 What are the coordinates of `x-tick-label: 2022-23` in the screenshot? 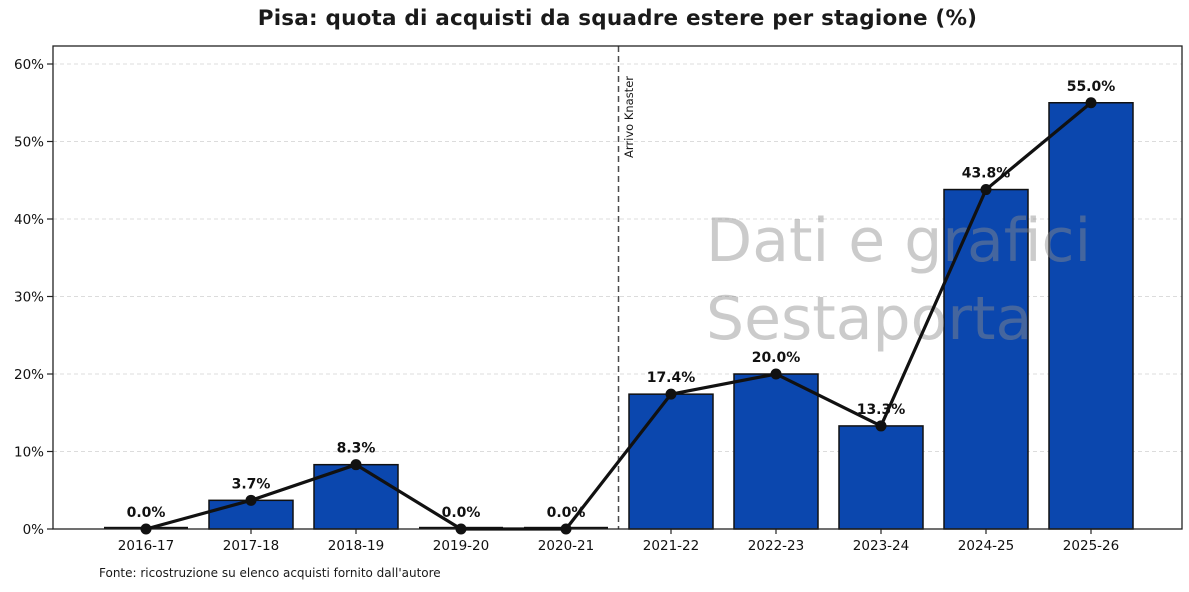 It's located at (776, 546).